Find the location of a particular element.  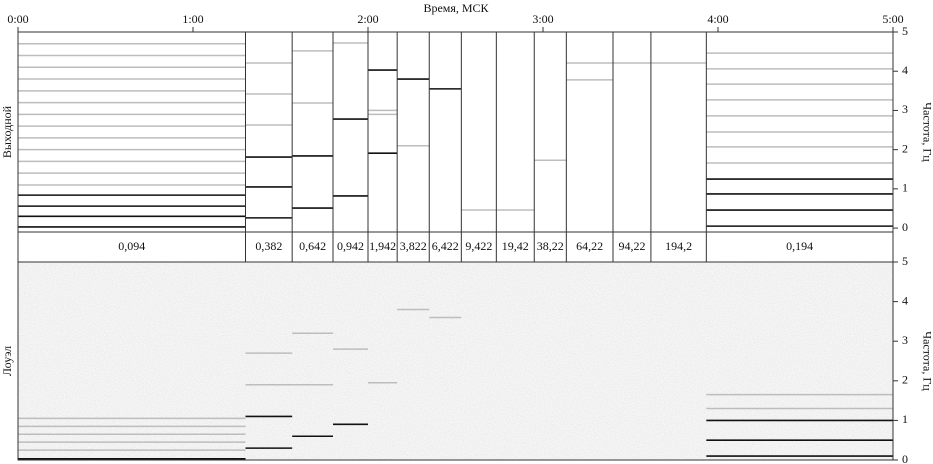

x-tick-label: 1:00 is located at coordinates (192, 19).